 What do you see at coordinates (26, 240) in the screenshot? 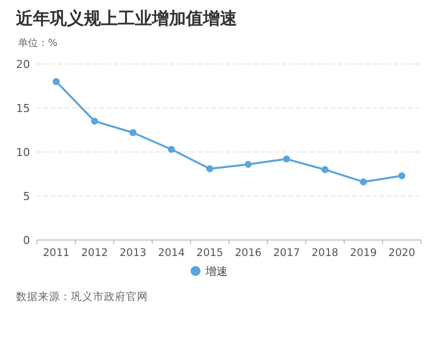
I see `y-tick-label: 0` at bounding box center [26, 240].